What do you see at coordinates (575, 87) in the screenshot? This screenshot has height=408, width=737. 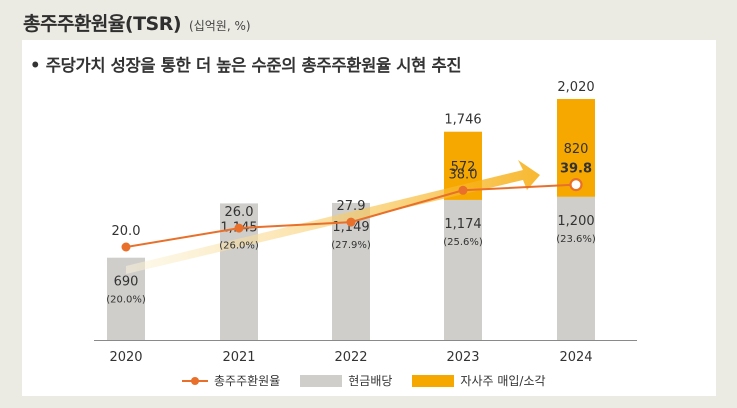 I see `bar-total-label: 2,020` at bounding box center [575, 87].